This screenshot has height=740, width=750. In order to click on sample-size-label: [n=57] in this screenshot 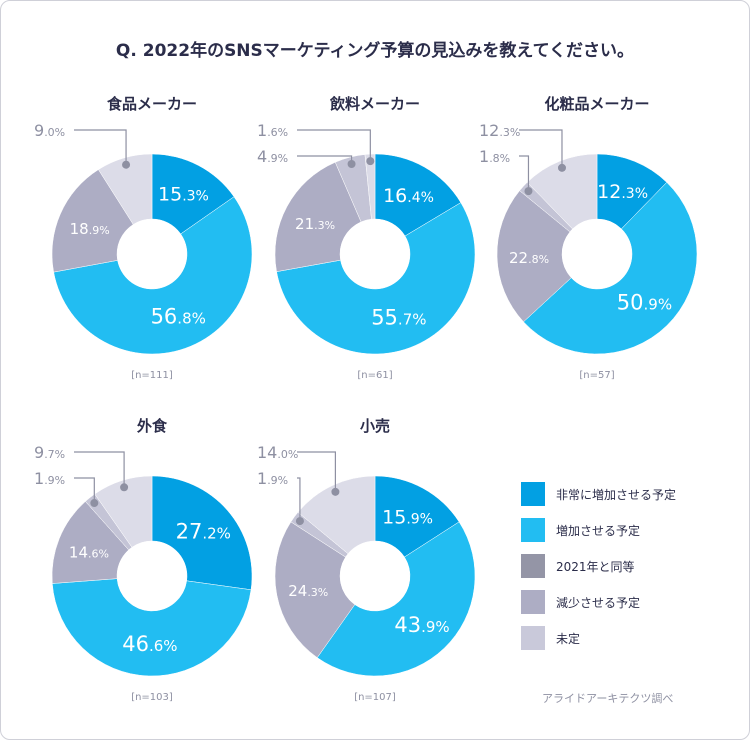, I will do `click(596, 375)`.